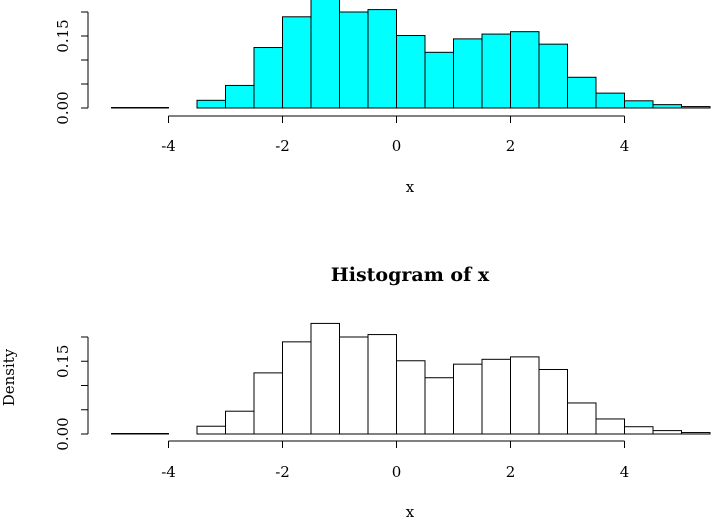  Describe the element at coordinates (410, 275) in the screenshot. I see `chart-title: Histogram of x` at that location.